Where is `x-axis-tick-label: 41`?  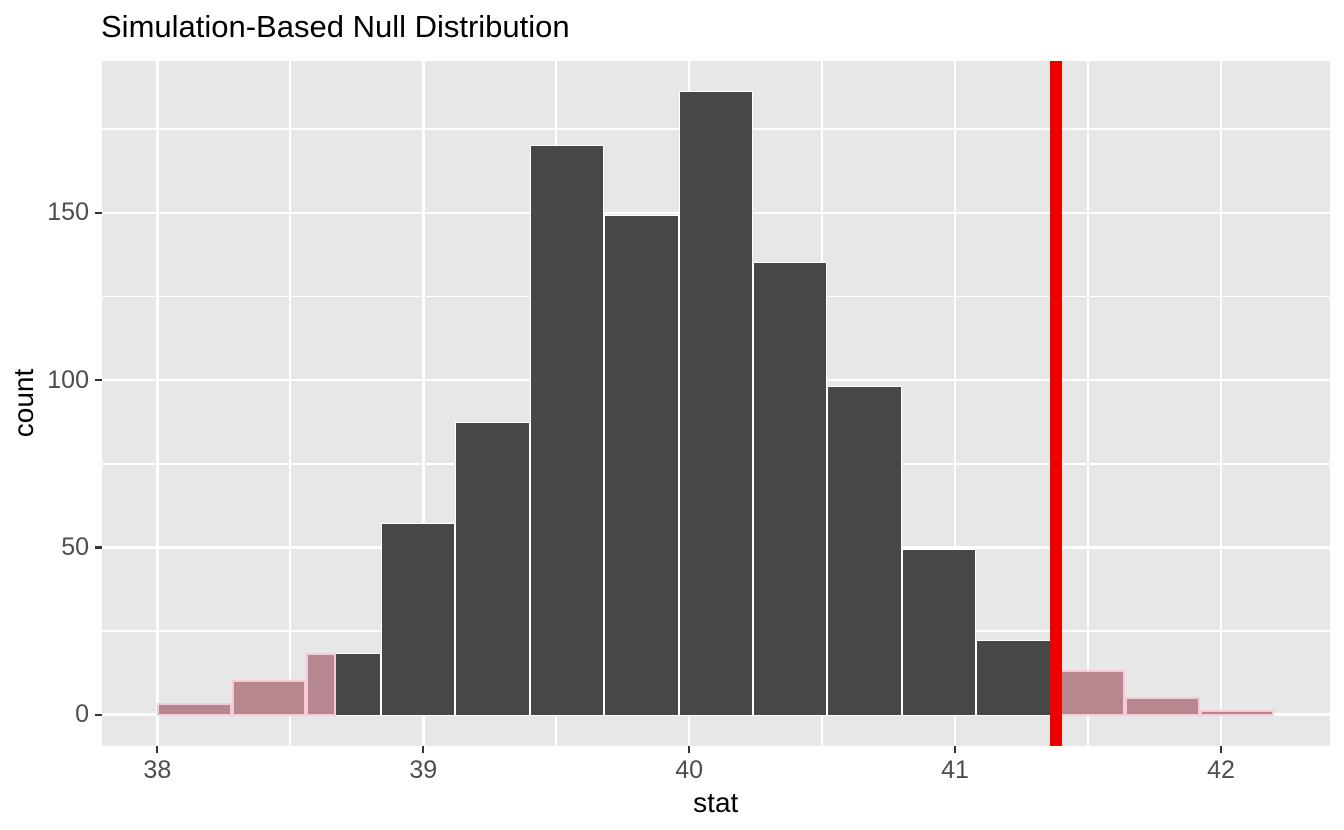 x-axis-tick-label: 41 is located at coordinates (955, 770).